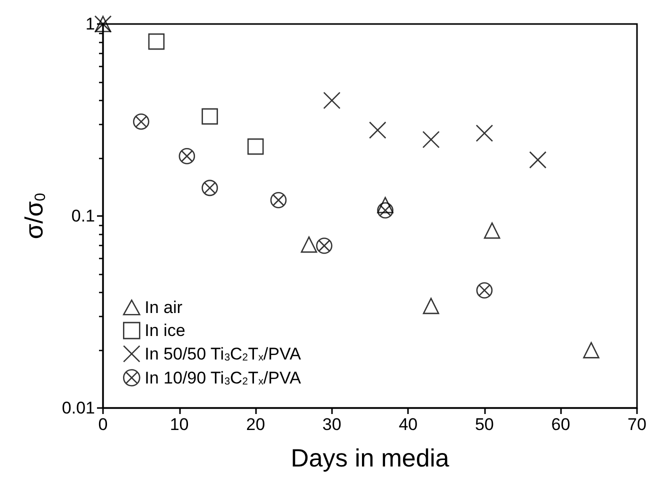 The height and width of the screenshot is (480, 651). What do you see at coordinates (103, 424) in the screenshot?
I see `x-tick-label: 0` at bounding box center [103, 424].